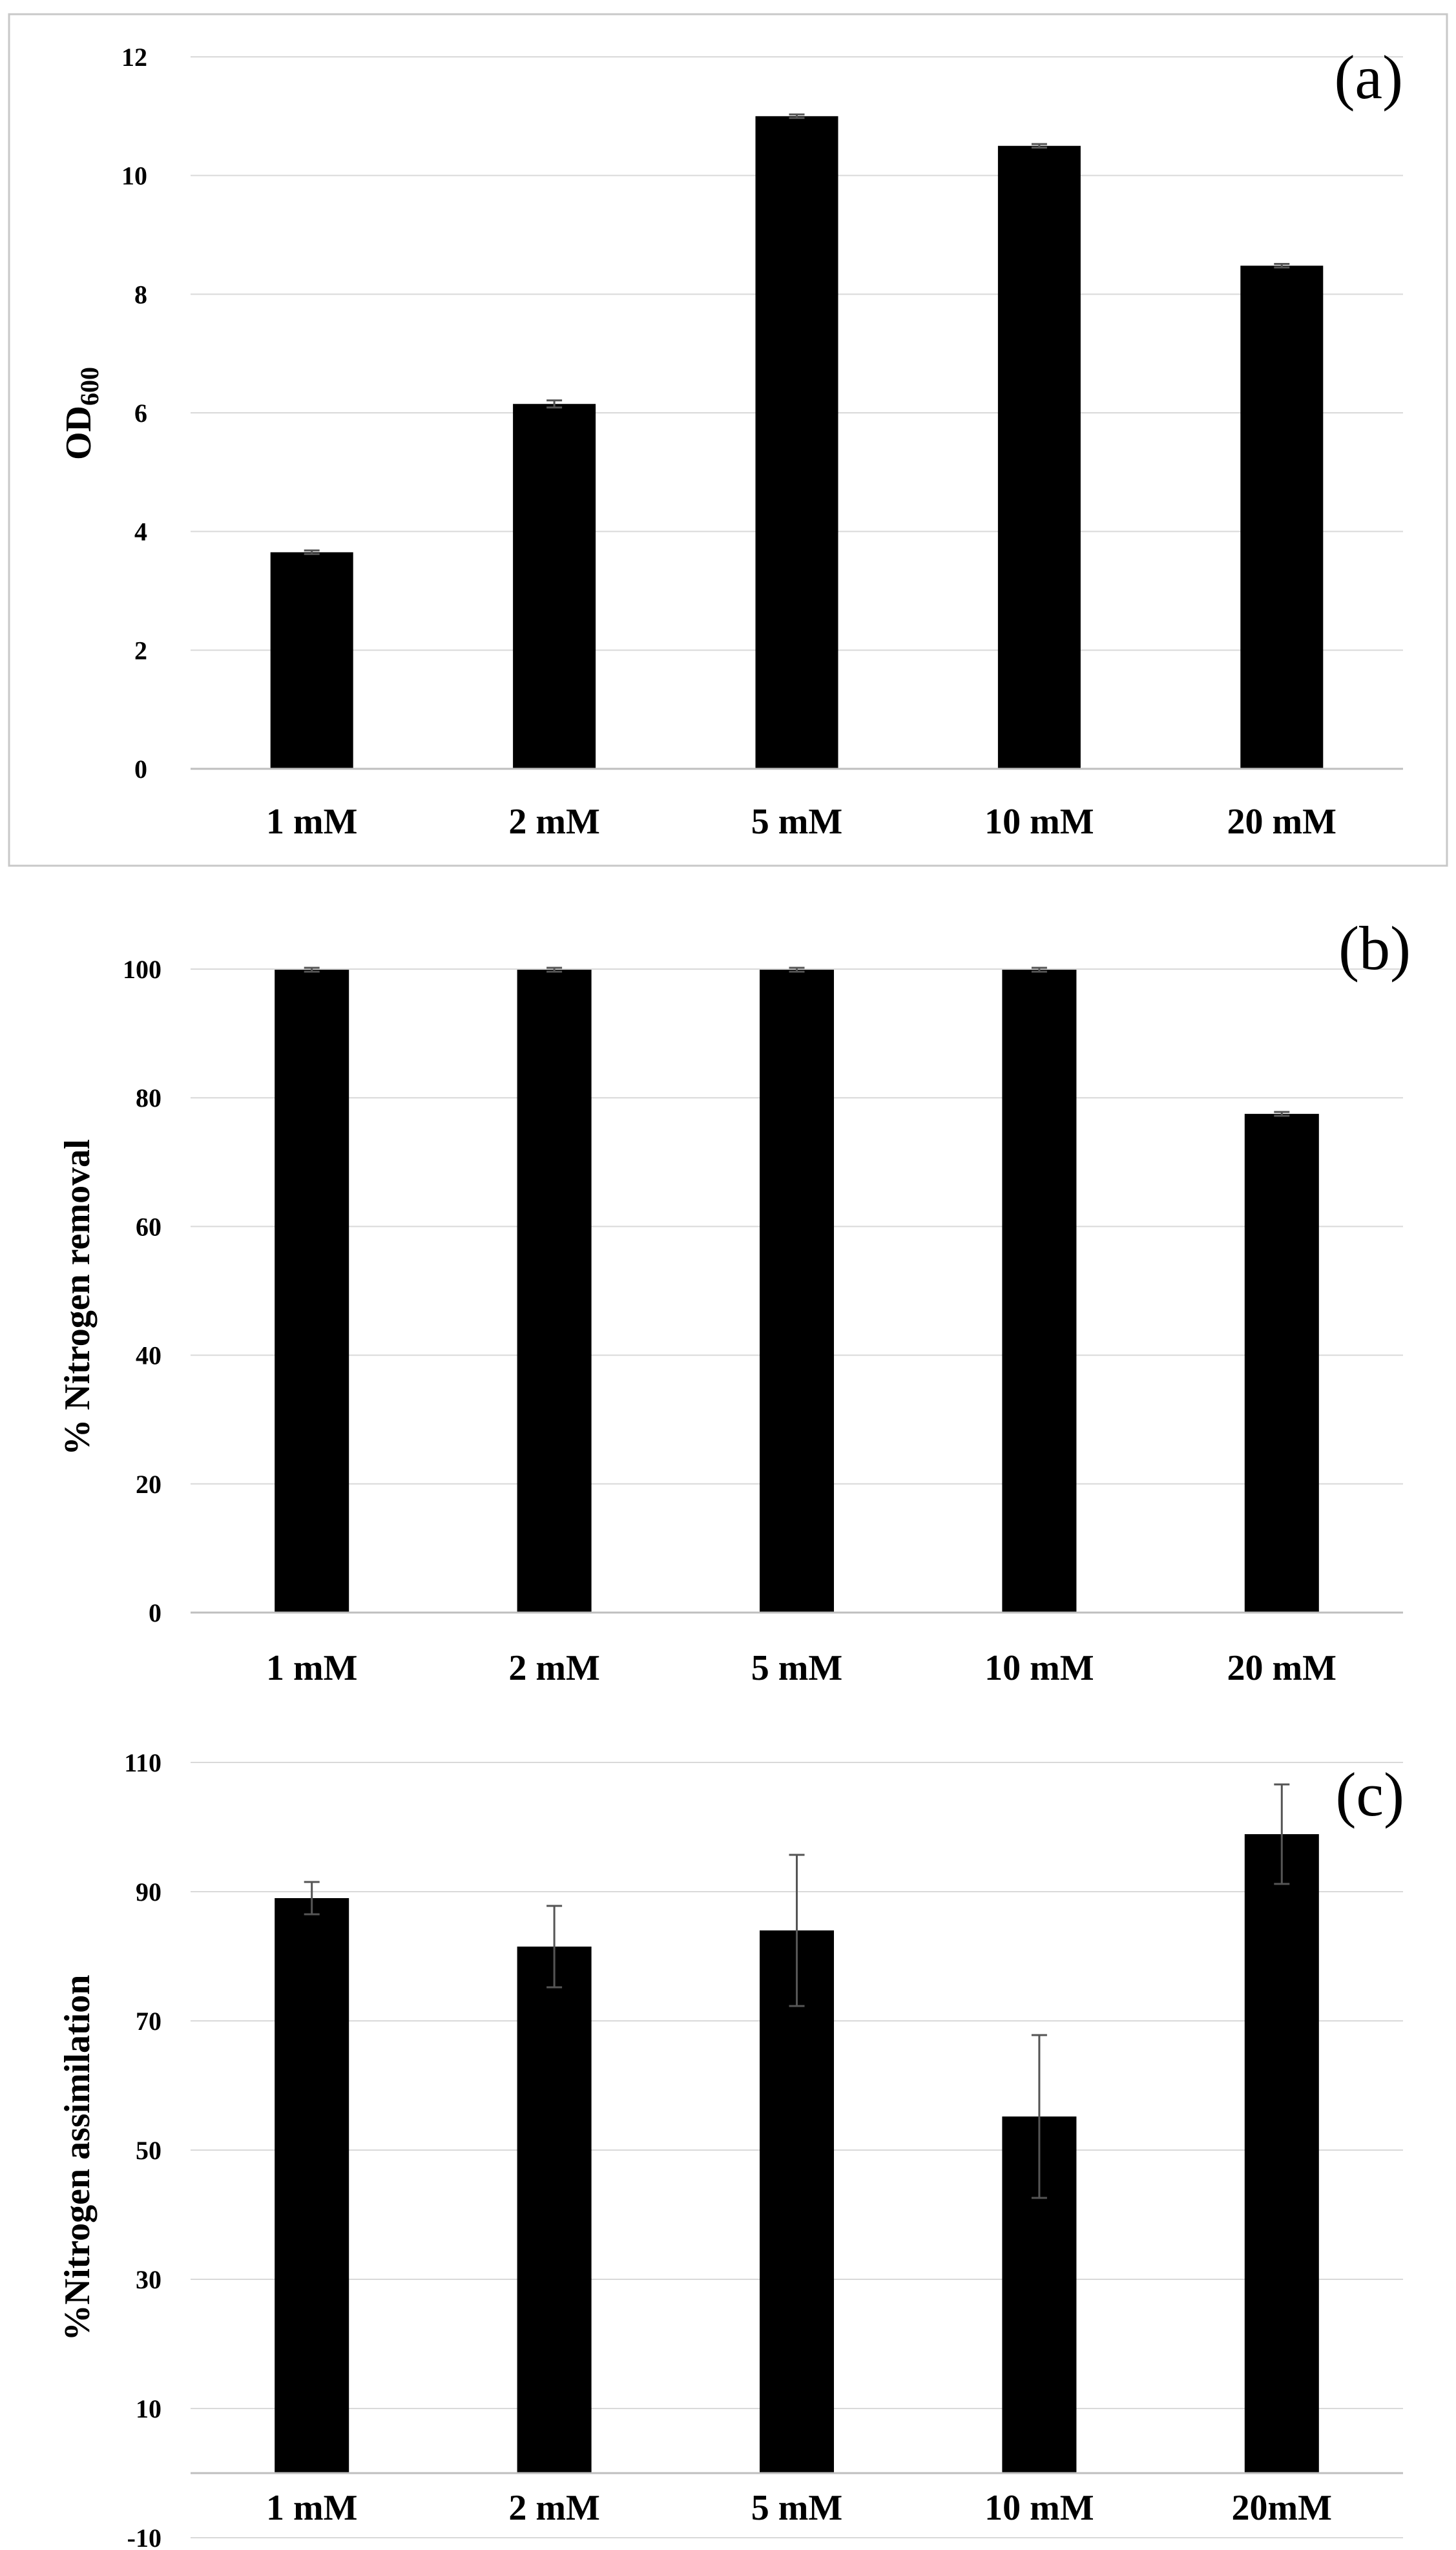 The image size is (1456, 2550). Describe the element at coordinates (140, 532) in the screenshot. I see `y-tick-label: 4` at that location.